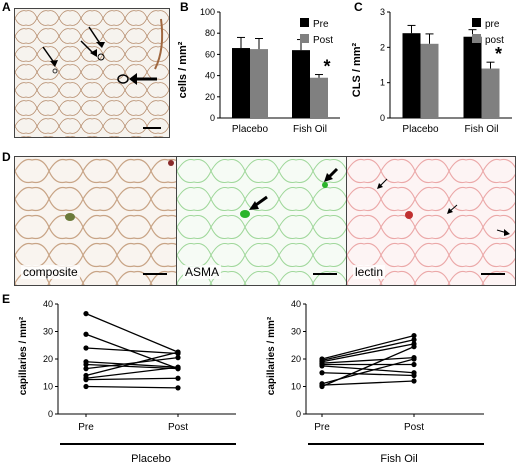  Describe the element at coordinates (262, 221) in the screenshot. I see `micrograph-asma: ASMA` at that location.